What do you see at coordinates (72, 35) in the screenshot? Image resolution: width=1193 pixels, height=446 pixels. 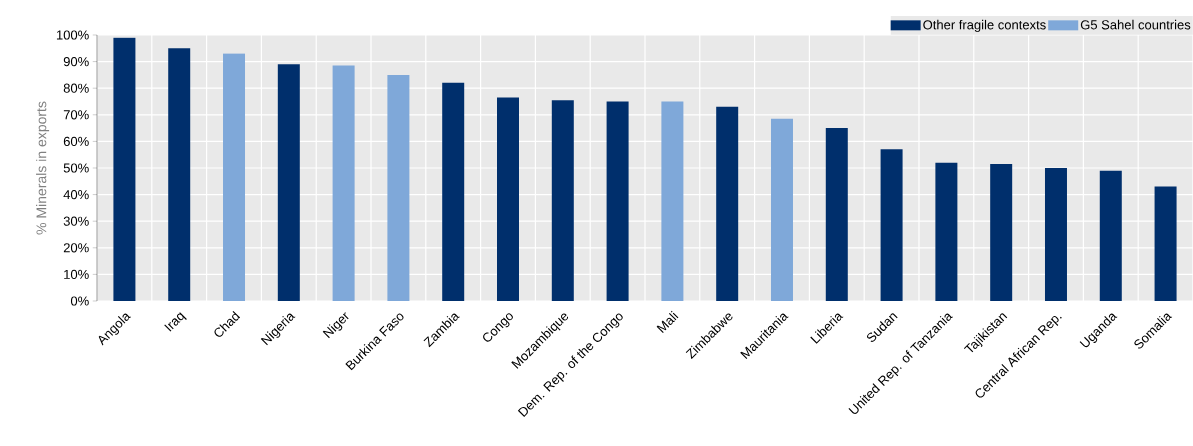 I see `y-tick-label: 100%` at bounding box center [72, 35].